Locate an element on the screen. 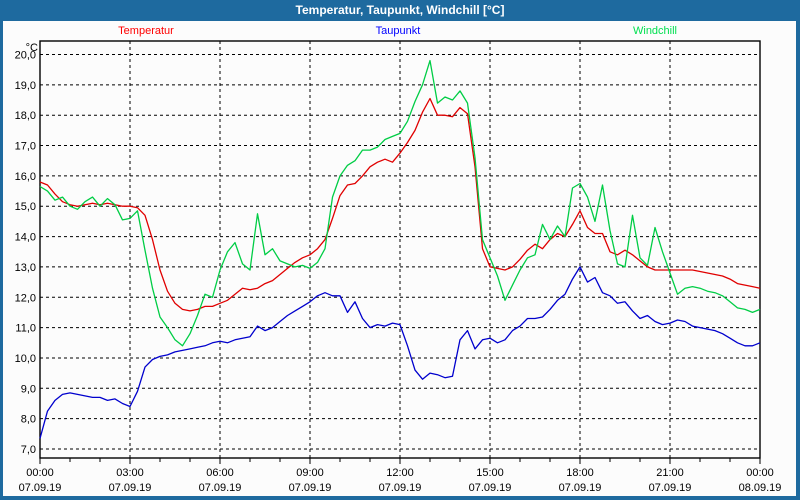 Image resolution: width=800 pixels, height=500 pixels. window-title-bar: Temperatur, Taupunkt, Windchill [°C] is located at coordinates (400, 10).